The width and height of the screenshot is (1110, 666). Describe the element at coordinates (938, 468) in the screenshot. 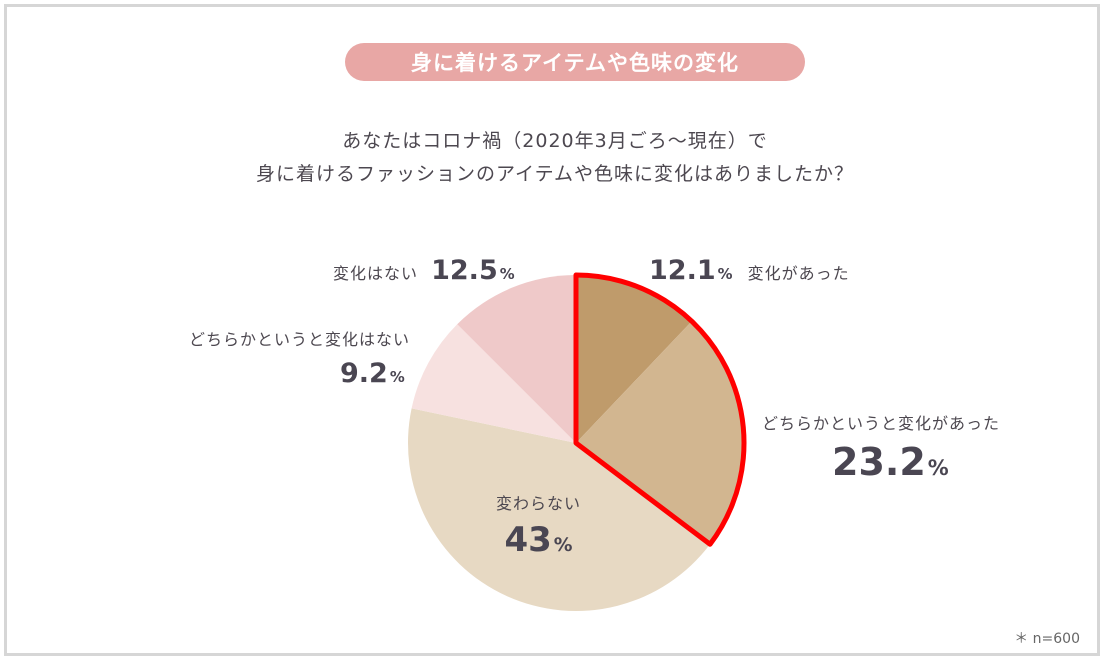

I see `pct-somewhat-changed-unit: %` at that location.